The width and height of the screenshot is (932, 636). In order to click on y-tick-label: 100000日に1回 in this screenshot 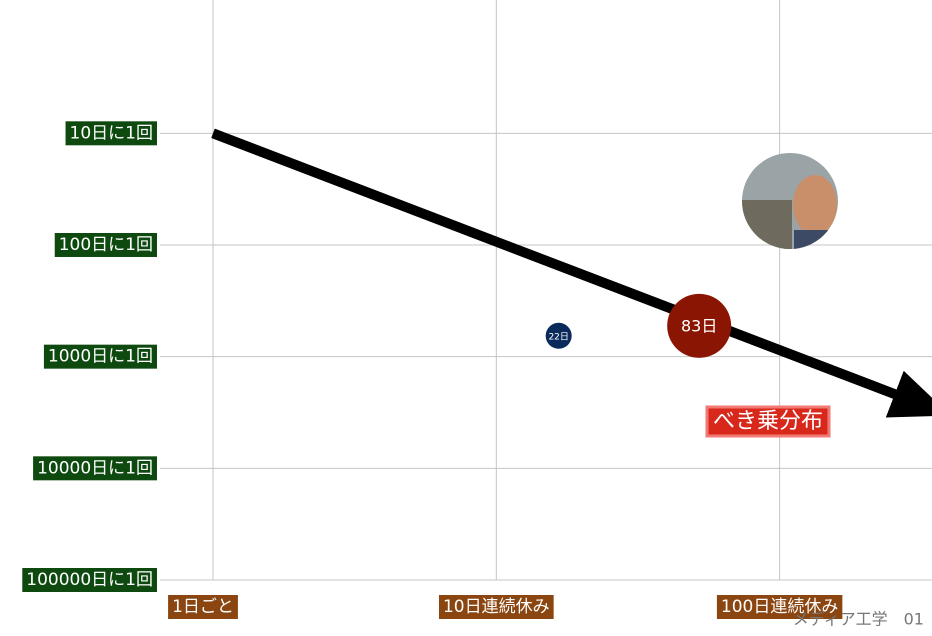, I will do `click(89, 580)`.